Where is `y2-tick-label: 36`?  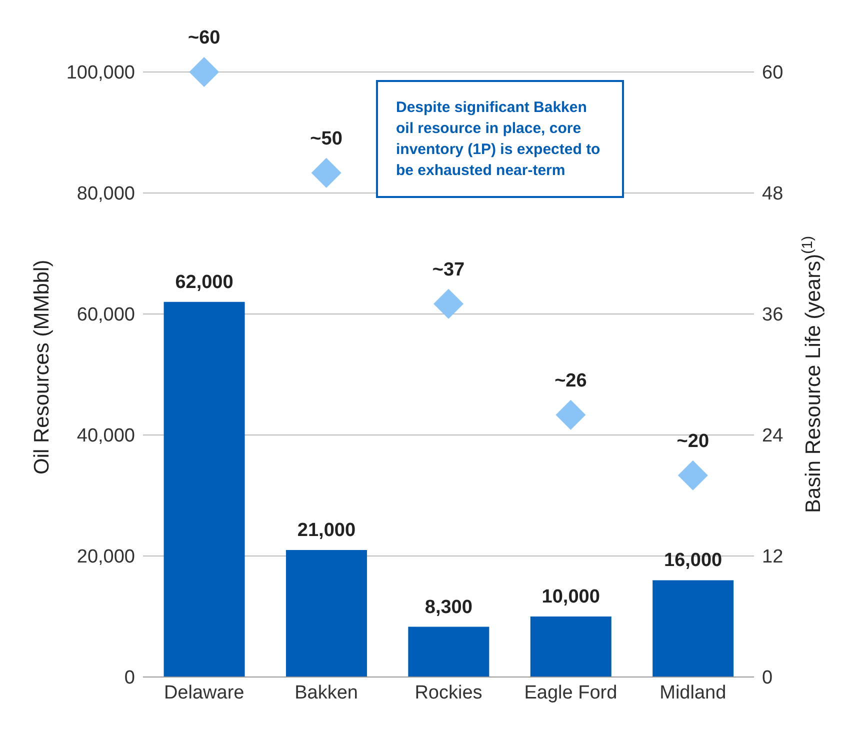 y2-tick-label: 36 is located at coordinates (773, 315).